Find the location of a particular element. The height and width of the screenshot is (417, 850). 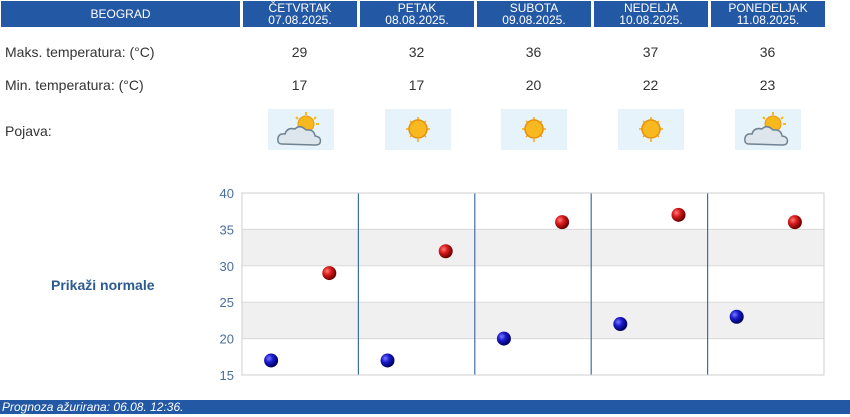

day-date: 09.08.2025. is located at coordinates (534, 20).